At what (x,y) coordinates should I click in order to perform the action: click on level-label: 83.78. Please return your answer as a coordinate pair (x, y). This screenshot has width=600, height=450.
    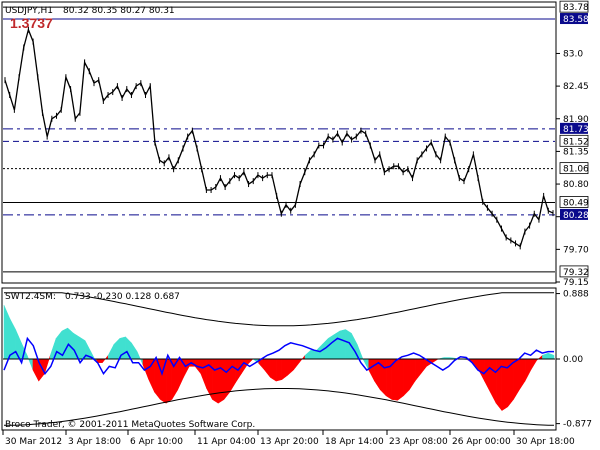
    Looking at the image, I should click on (576, 8).